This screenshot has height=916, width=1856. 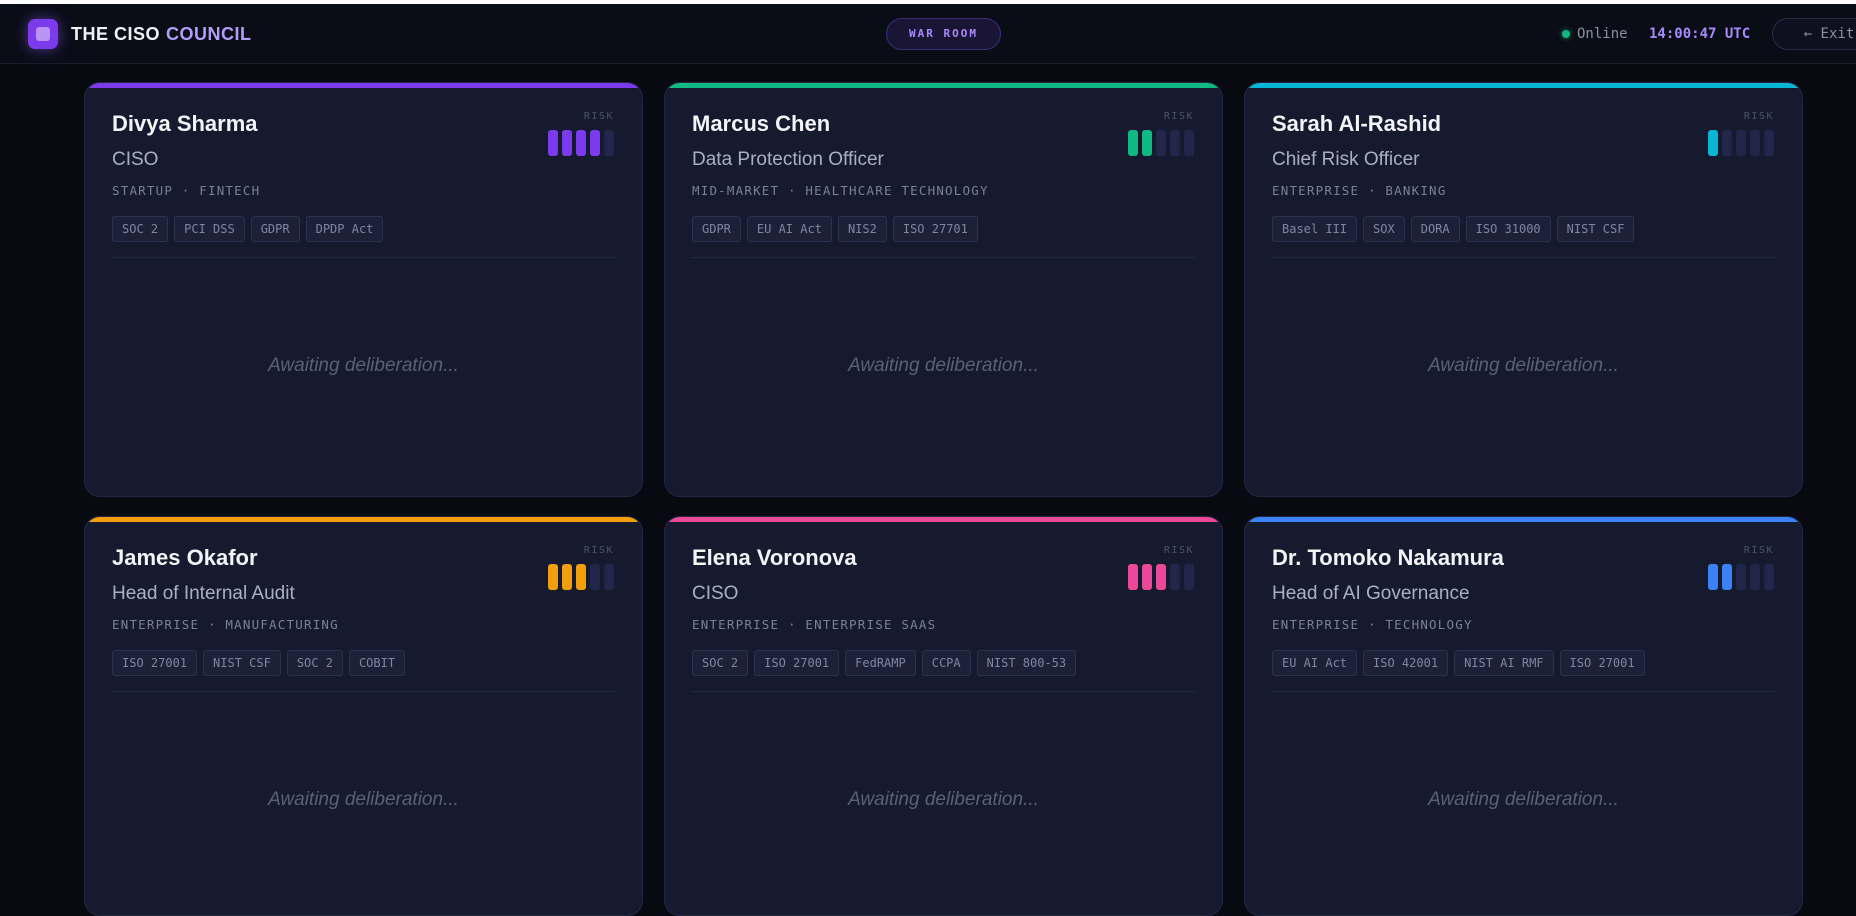 I want to click on member-org-meta: ENTERPRISE · TECHNOLOGY, so click(x=1372, y=624).